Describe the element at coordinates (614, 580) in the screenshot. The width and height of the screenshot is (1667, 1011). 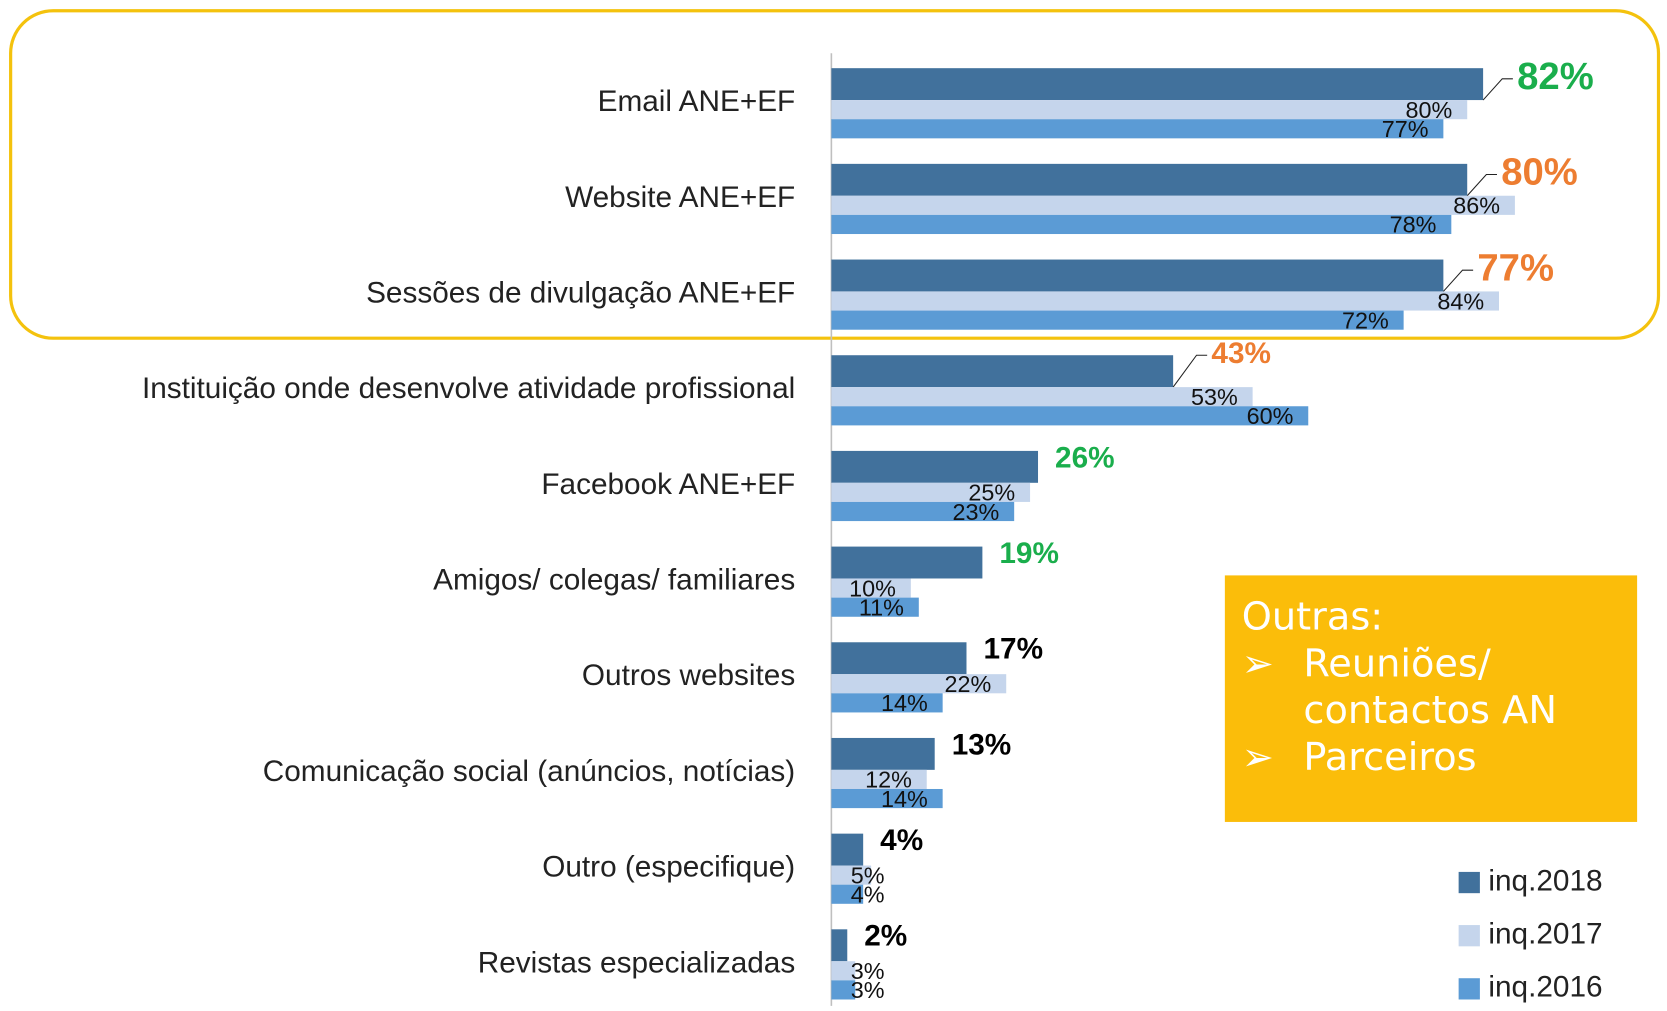
I see `category-label: Amigos/ colegas/ familiares` at that location.